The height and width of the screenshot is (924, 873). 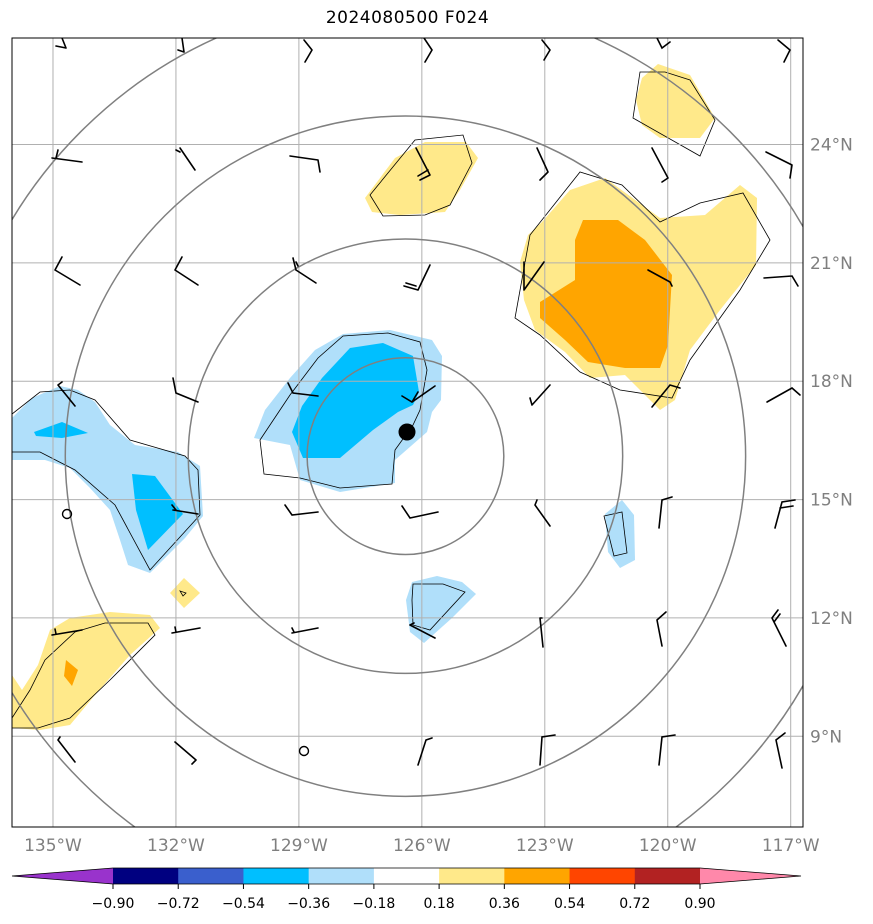 What do you see at coordinates (634, 904) in the screenshot?
I see `colorbar-tick-label: 0.72` at bounding box center [634, 904].